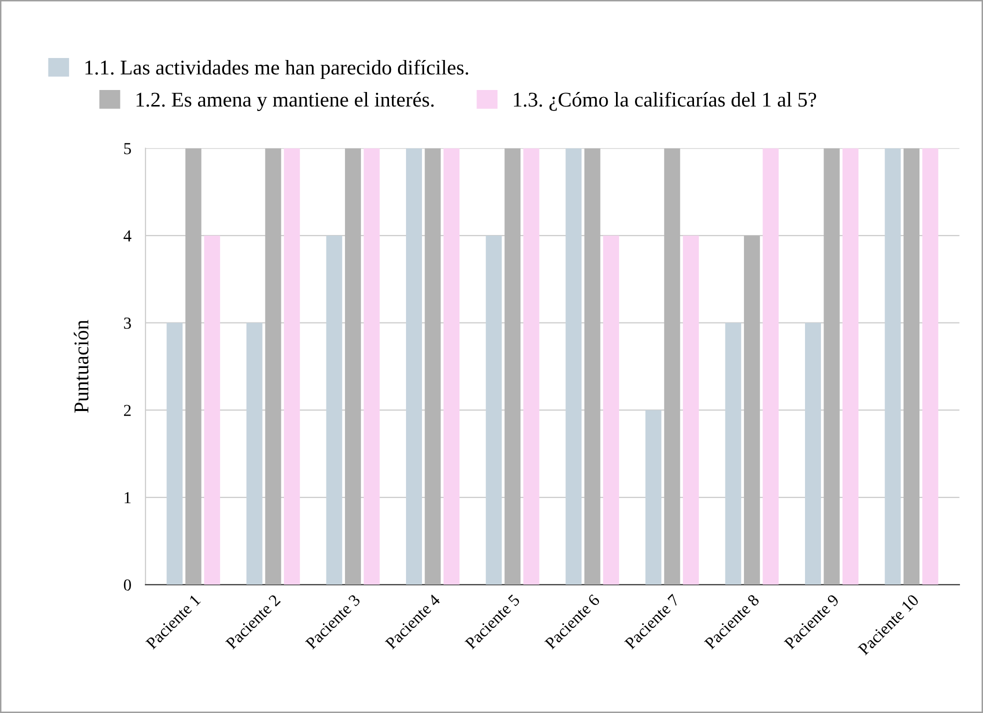  Describe the element at coordinates (127, 410) in the screenshot. I see `y-tick-label: 2` at that location.